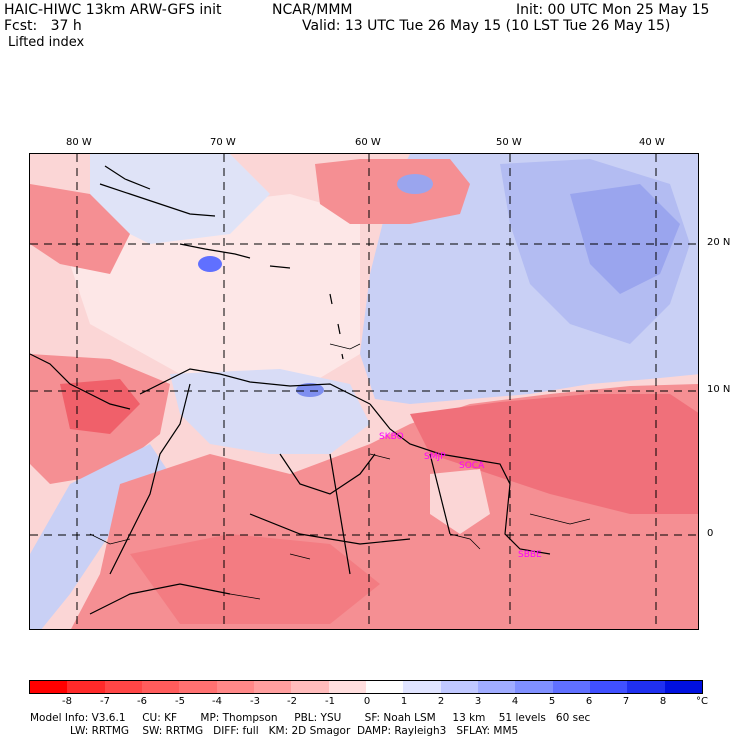 This screenshot has width=740, height=740. What do you see at coordinates (515, 701) in the screenshot?
I see `scale-label: 4` at bounding box center [515, 701].